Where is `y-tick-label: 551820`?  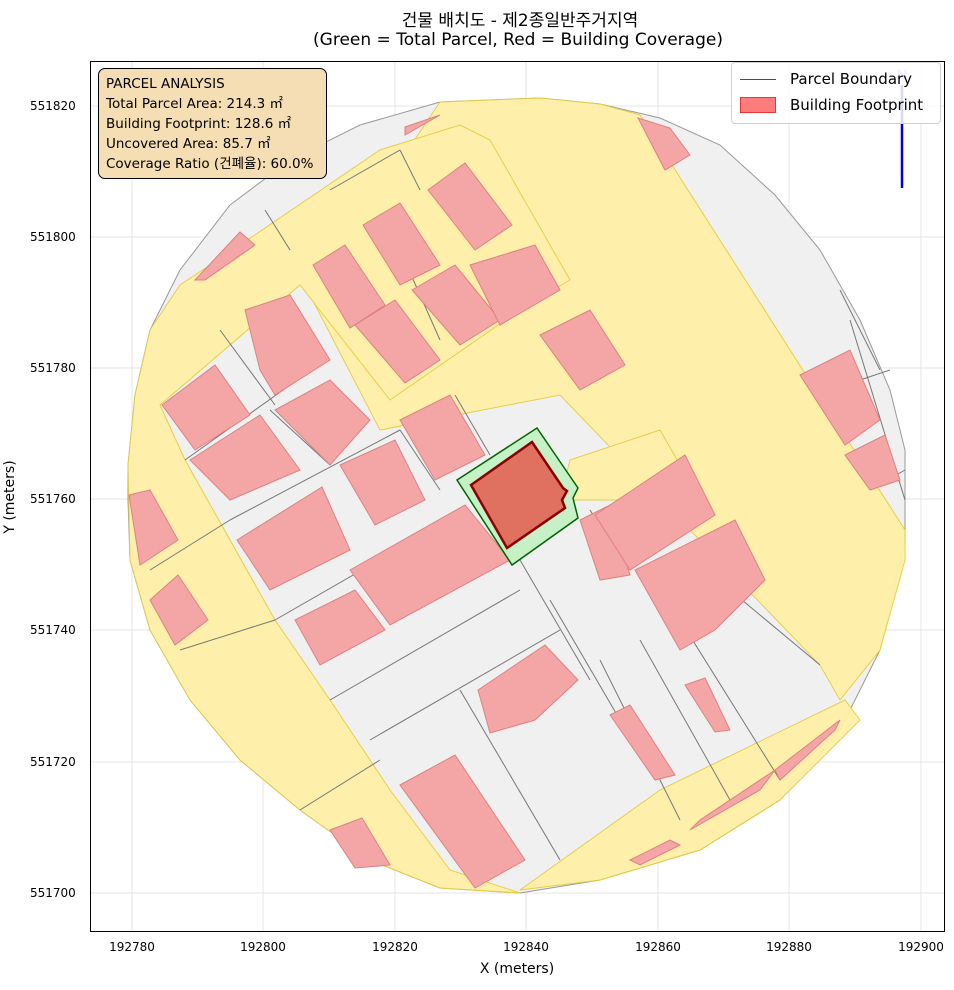
y-tick-label: 551820 is located at coordinates (53, 106).